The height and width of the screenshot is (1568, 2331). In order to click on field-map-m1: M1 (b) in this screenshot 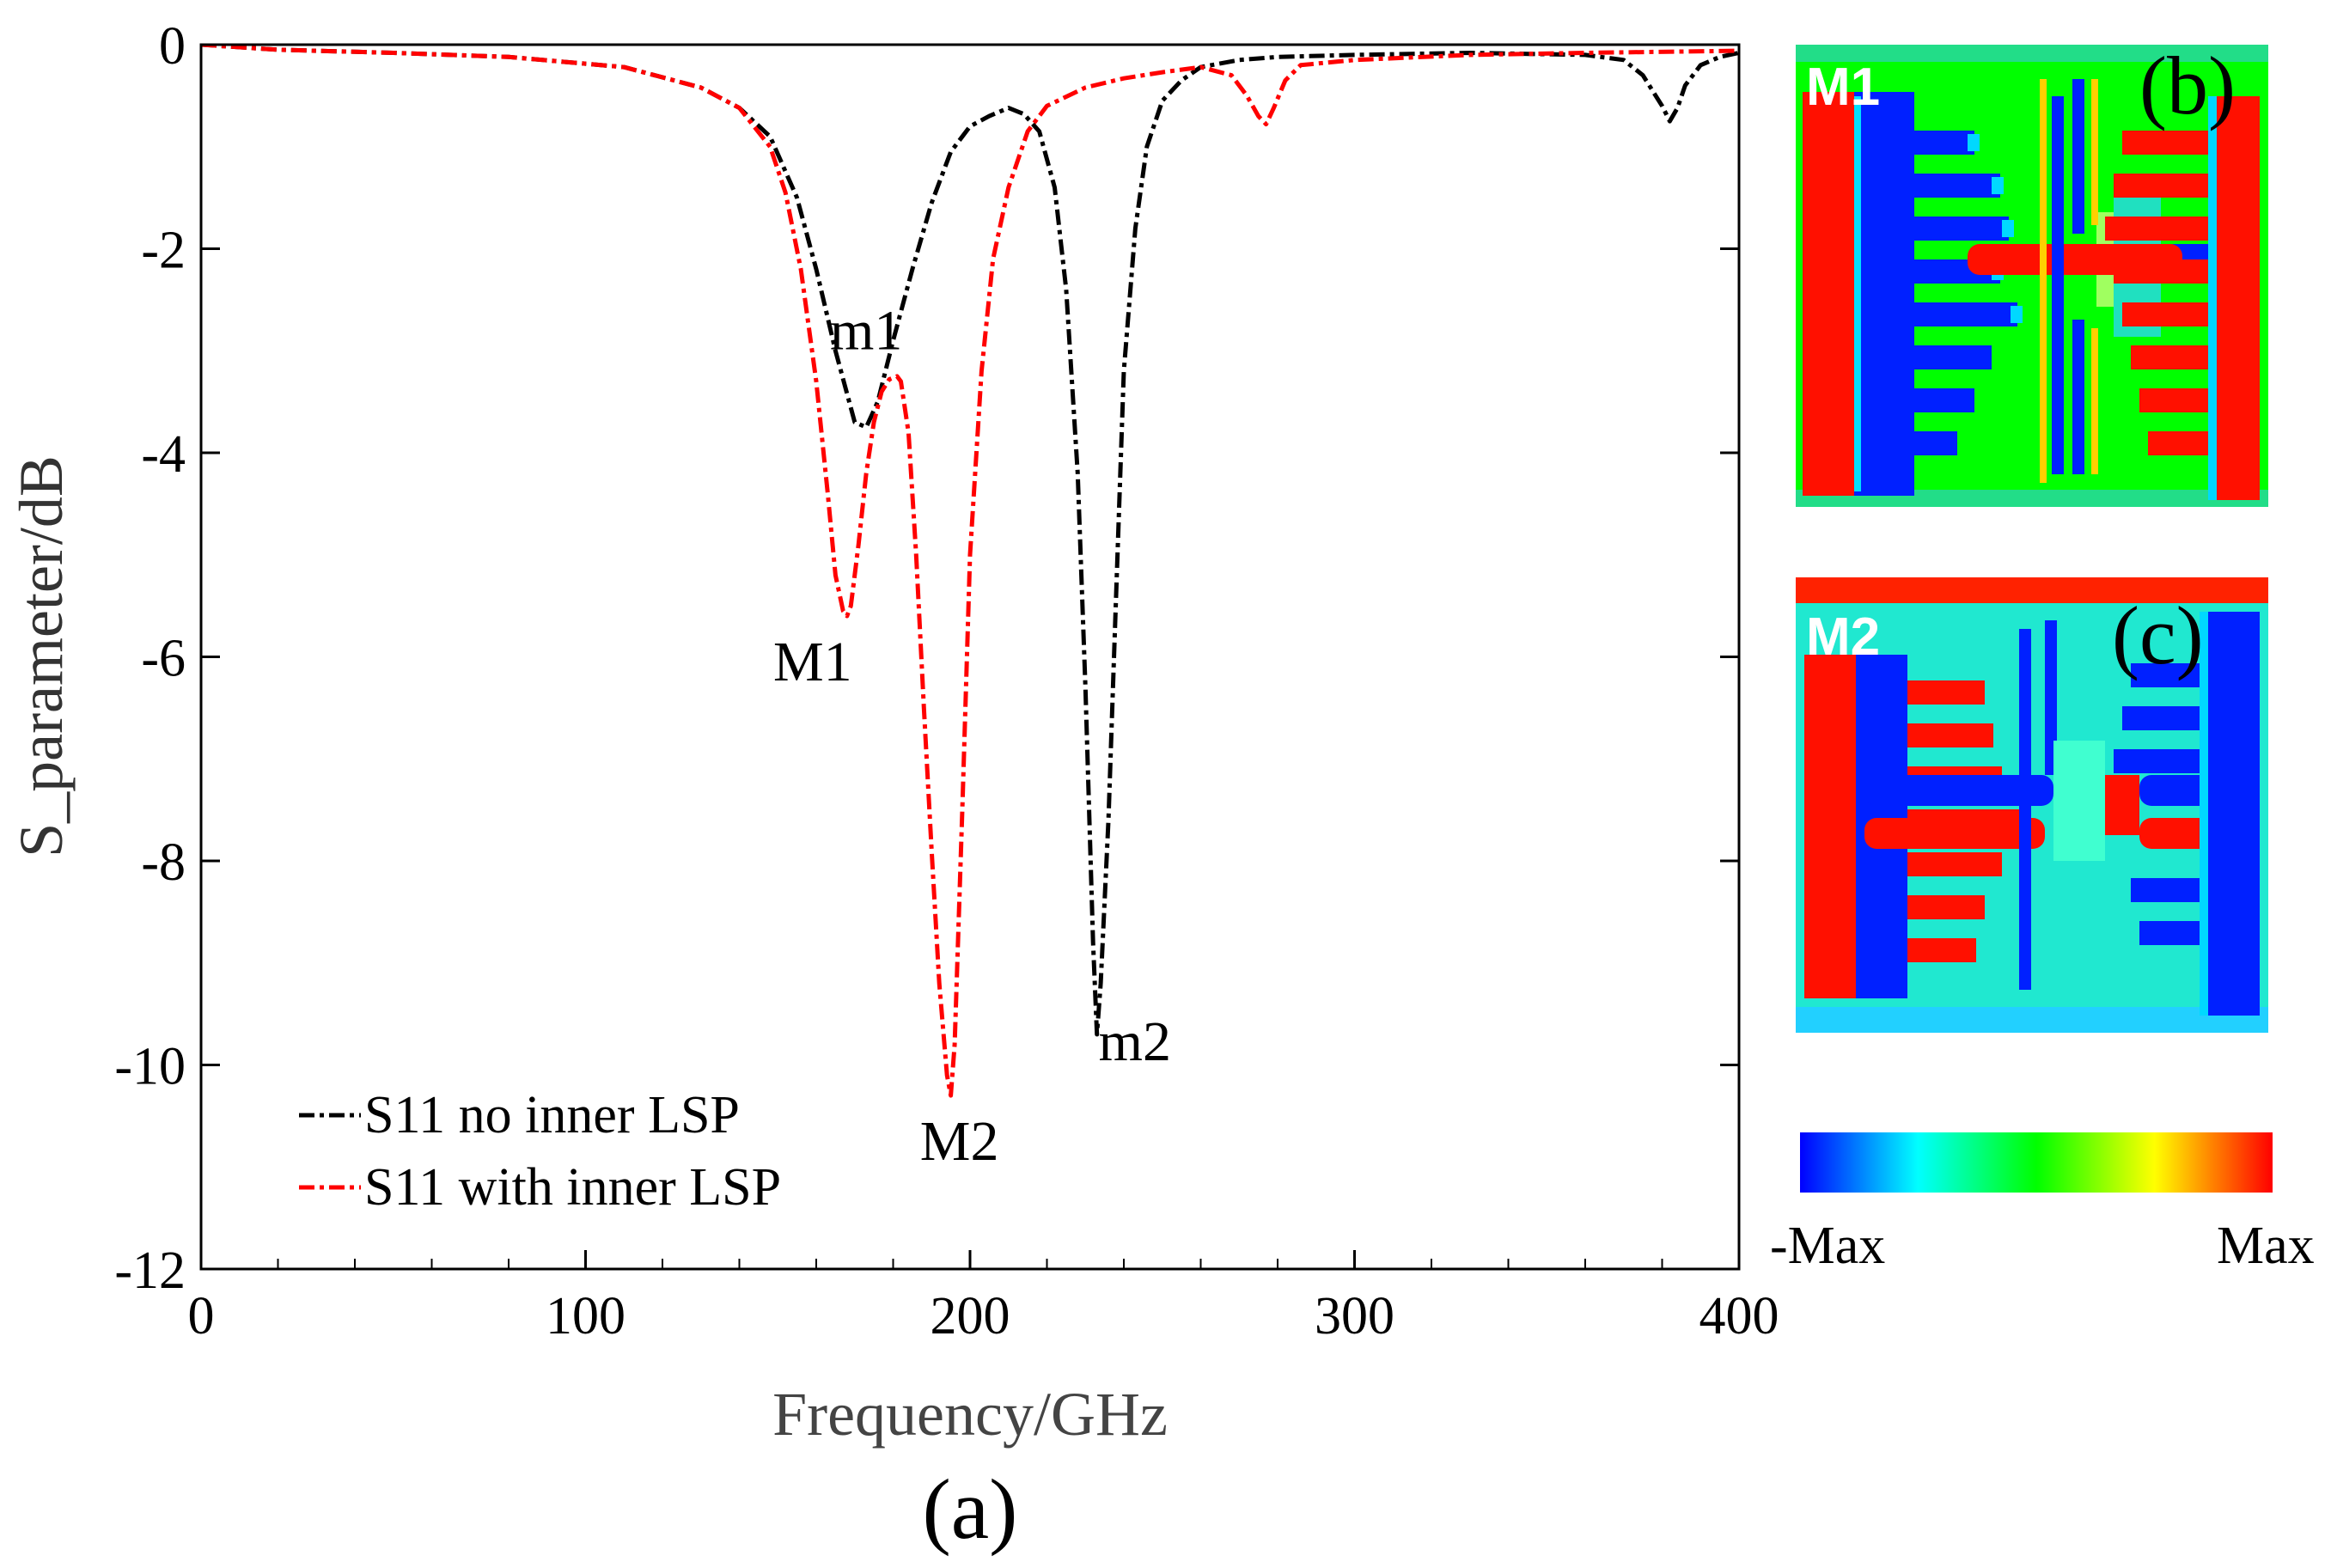, I will do `click(2032, 273)`.